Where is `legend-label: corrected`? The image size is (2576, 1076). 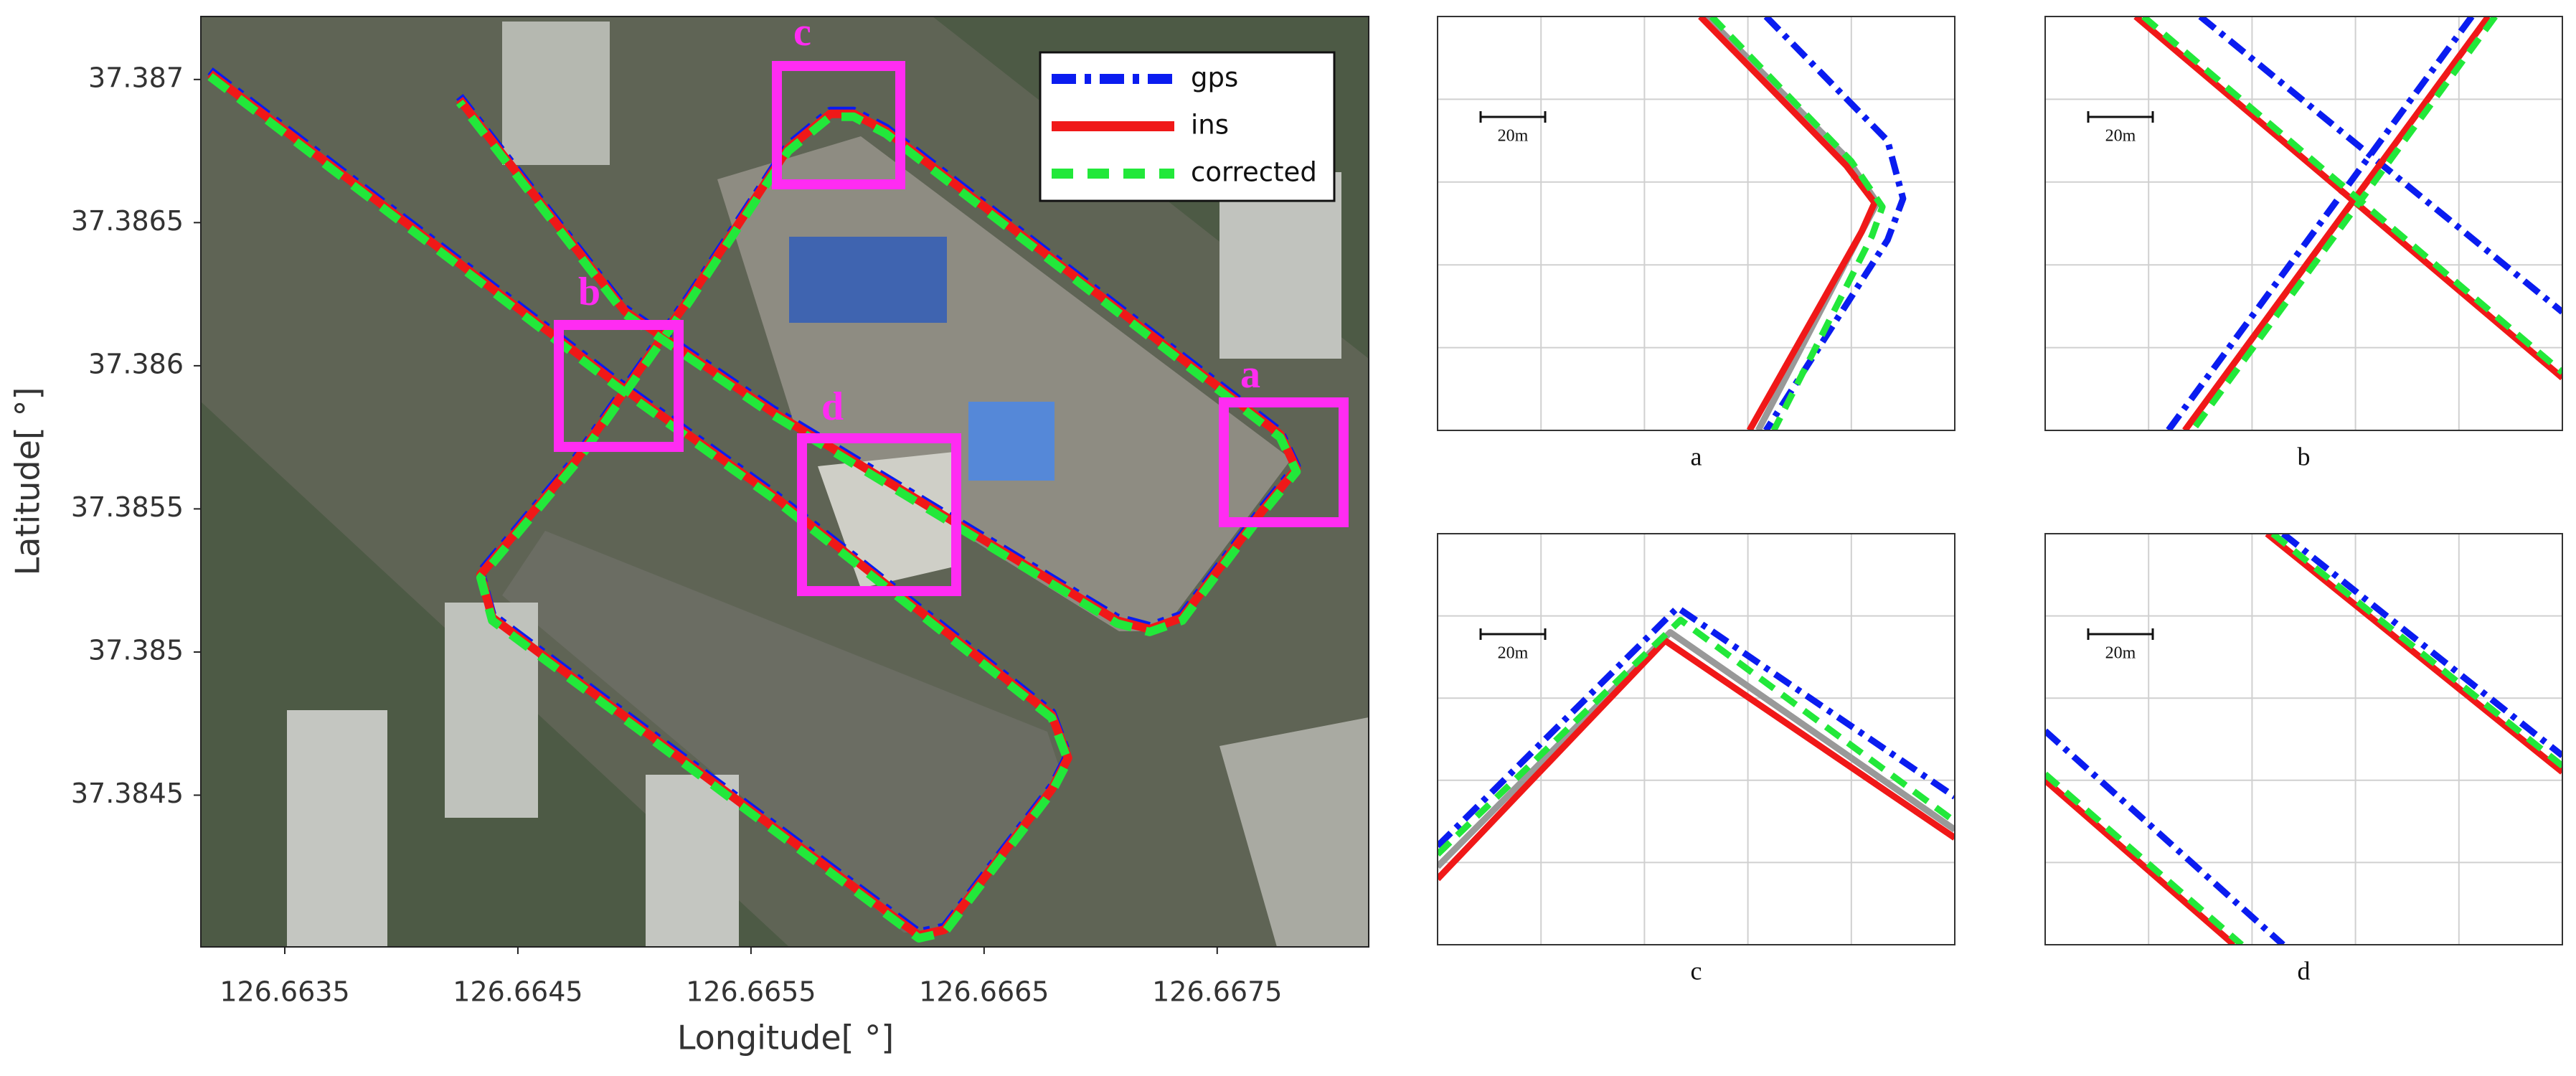
legend-label: corrected is located at coordinates (1254, 172).